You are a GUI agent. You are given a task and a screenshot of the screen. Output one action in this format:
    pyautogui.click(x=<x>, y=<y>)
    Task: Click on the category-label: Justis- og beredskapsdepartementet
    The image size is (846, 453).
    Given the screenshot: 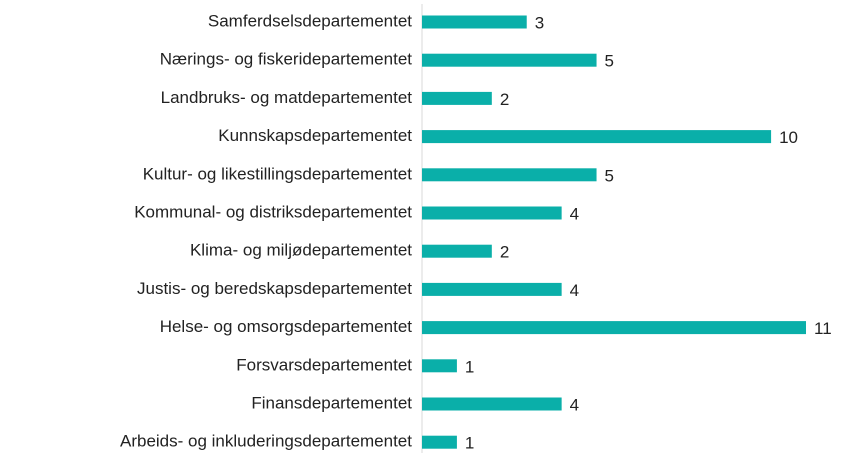 What is the action you would take?
    pyautogui.click(x=274, y=288)
    